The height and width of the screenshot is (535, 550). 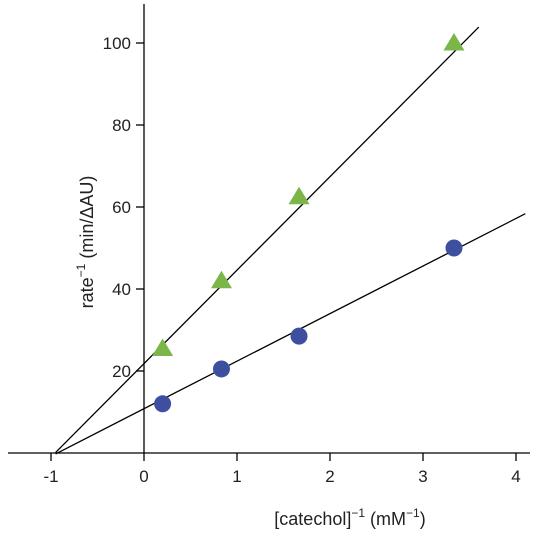 I want to click on x-tick-label: 2, so click(x=329, y=476).